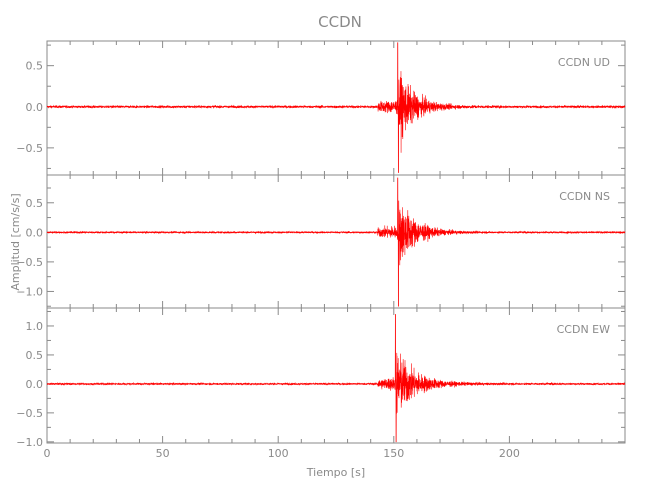 The image size is (650, 504). Describe the element at coordinates (340, 22) in the screenshot. I see `chart-title: CCDN` at that location.